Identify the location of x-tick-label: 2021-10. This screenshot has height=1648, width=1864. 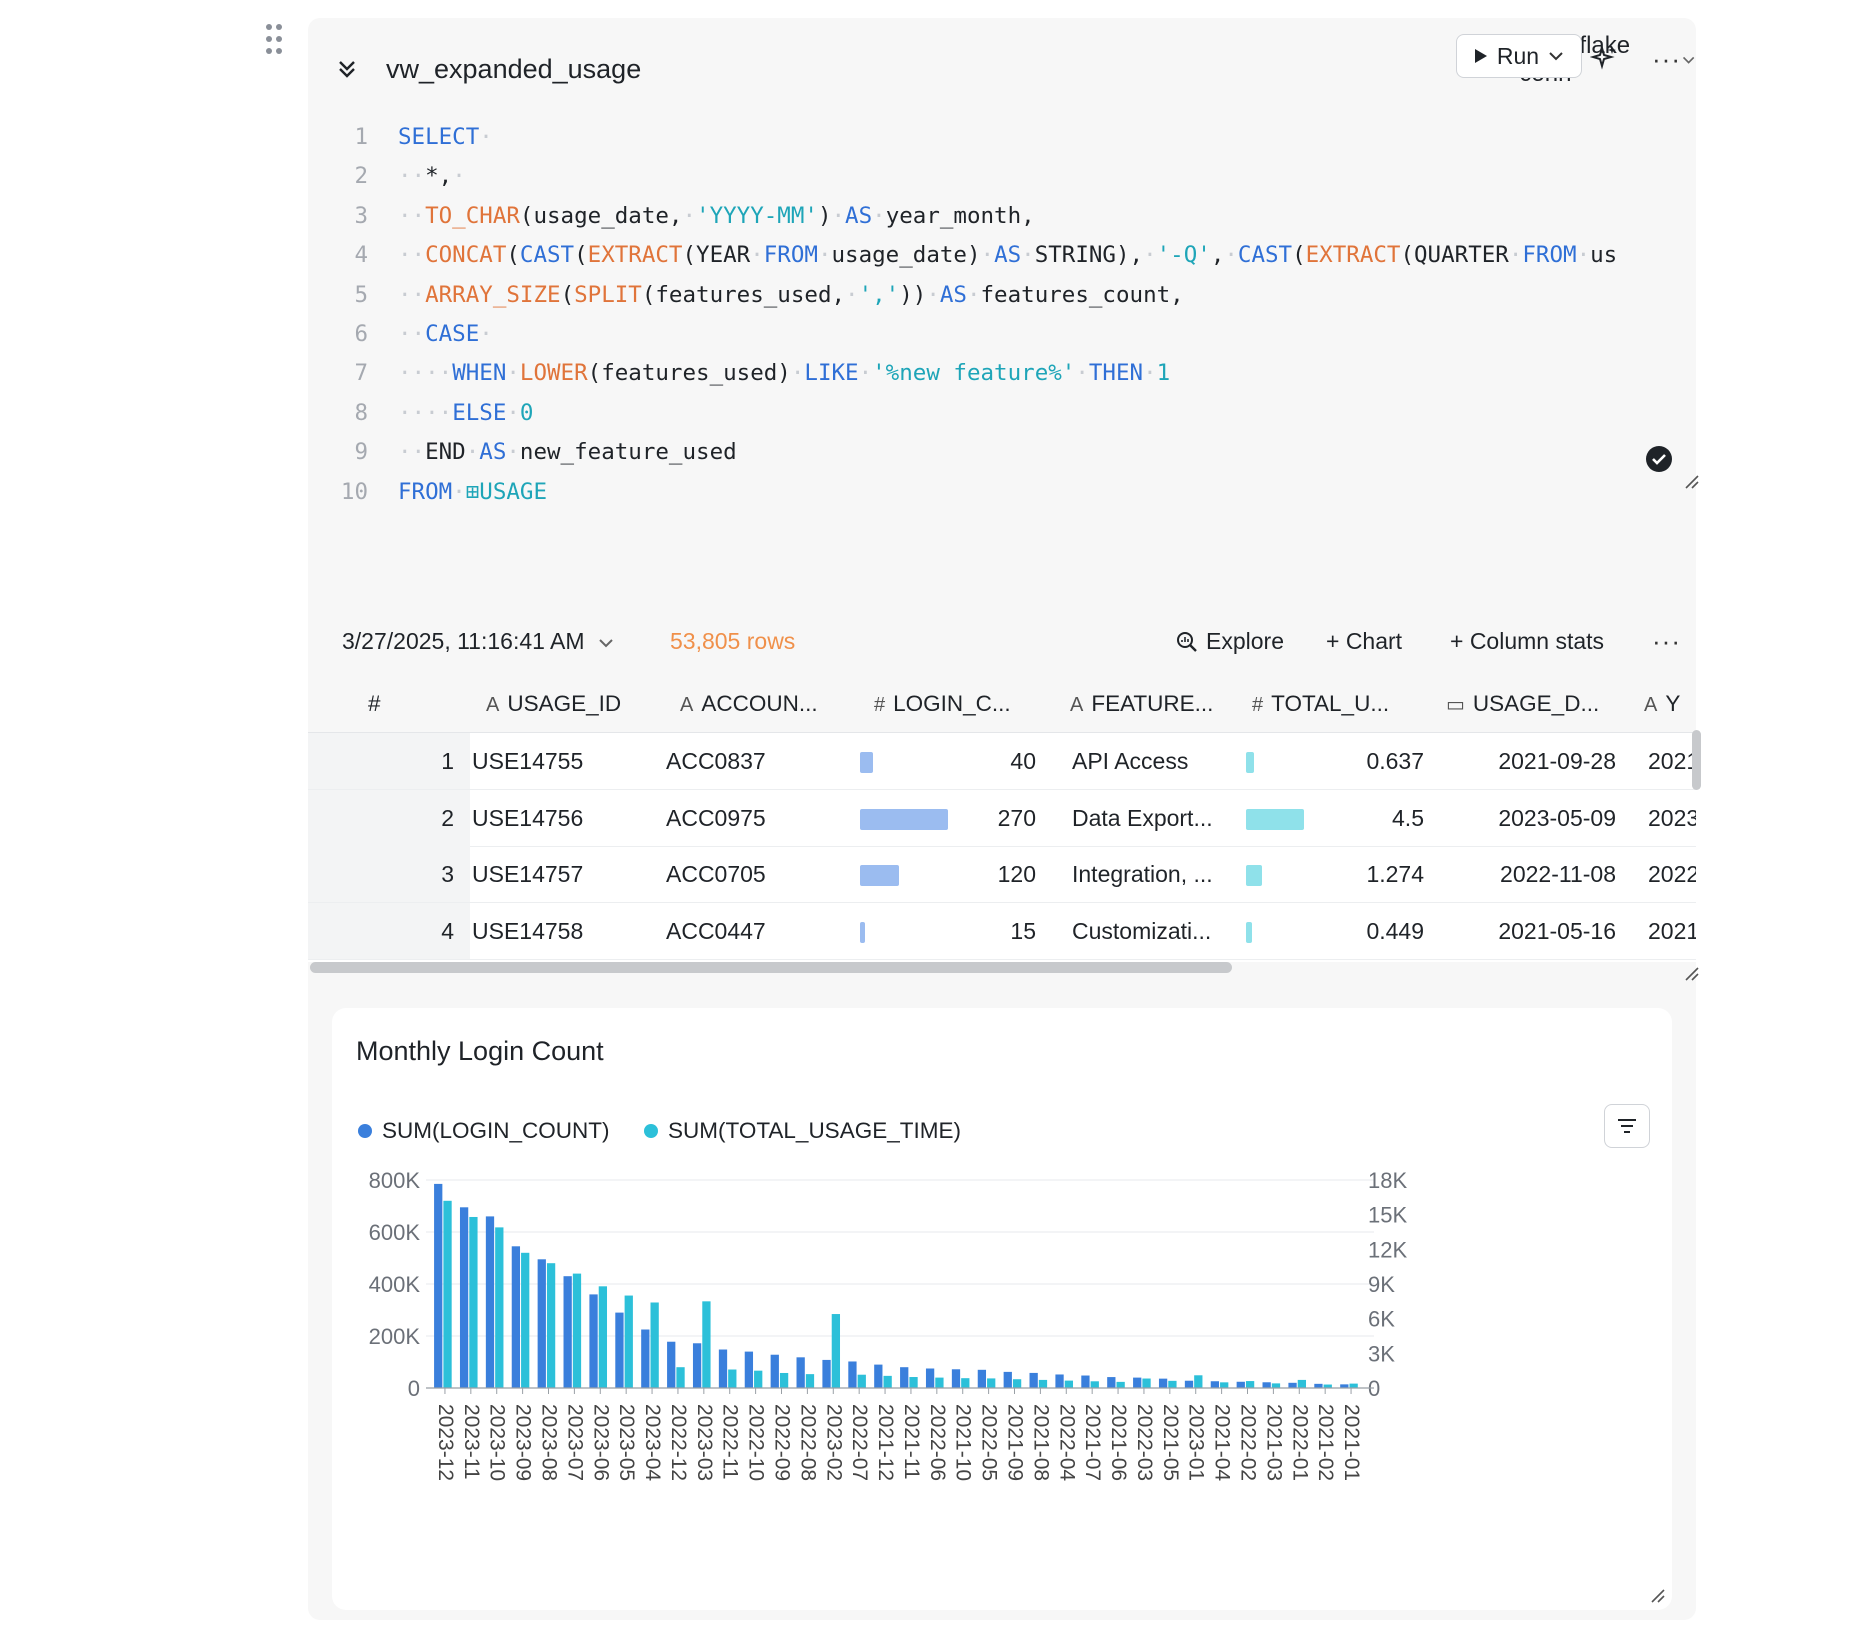
(963, 1442).